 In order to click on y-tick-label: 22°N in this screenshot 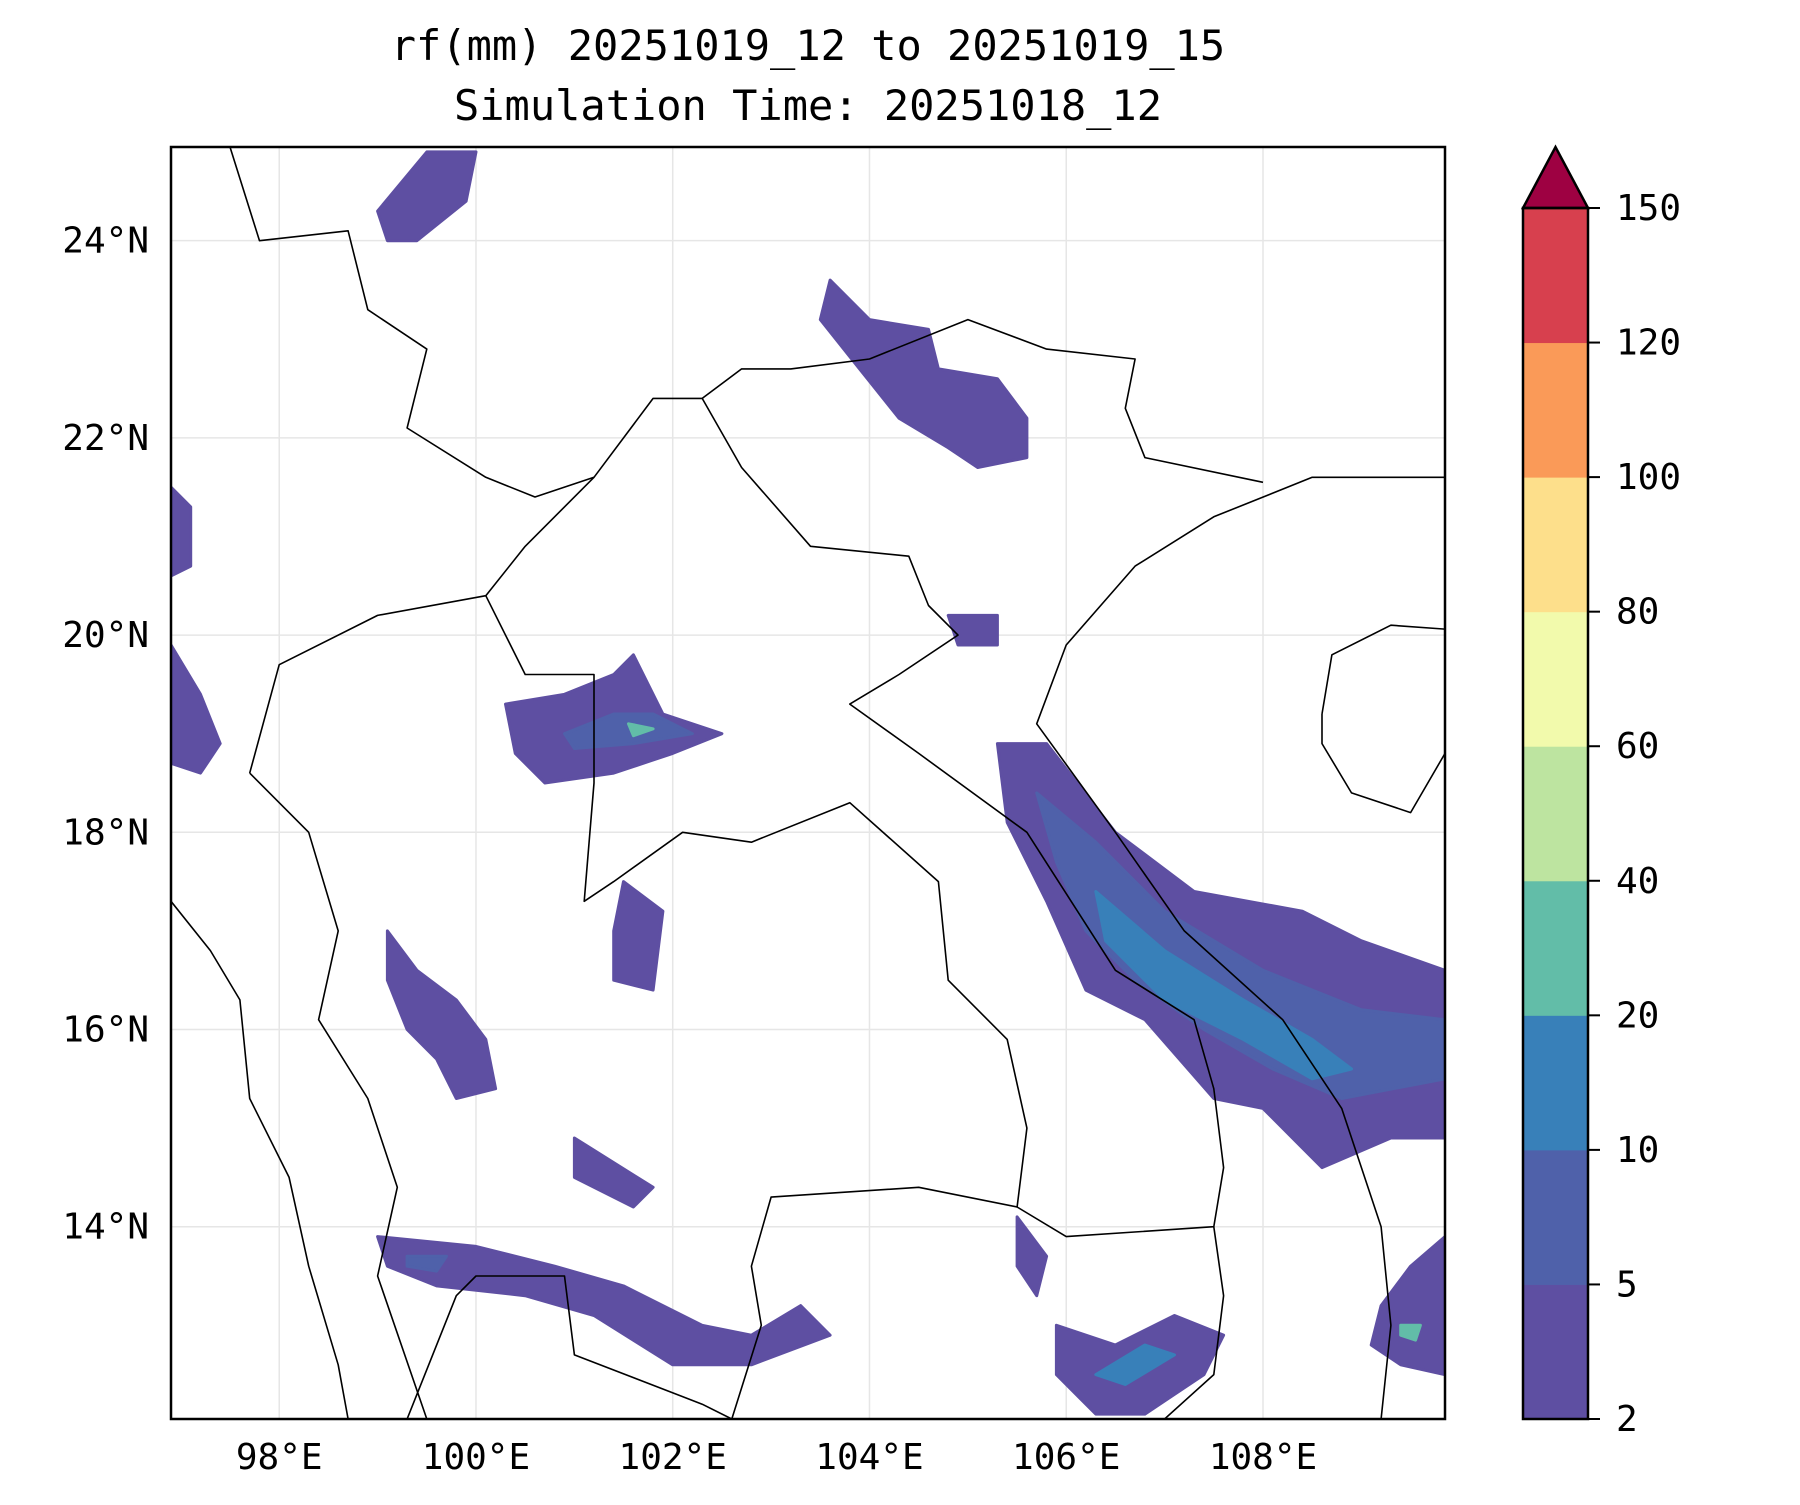, I will do `click(105, 438)`.